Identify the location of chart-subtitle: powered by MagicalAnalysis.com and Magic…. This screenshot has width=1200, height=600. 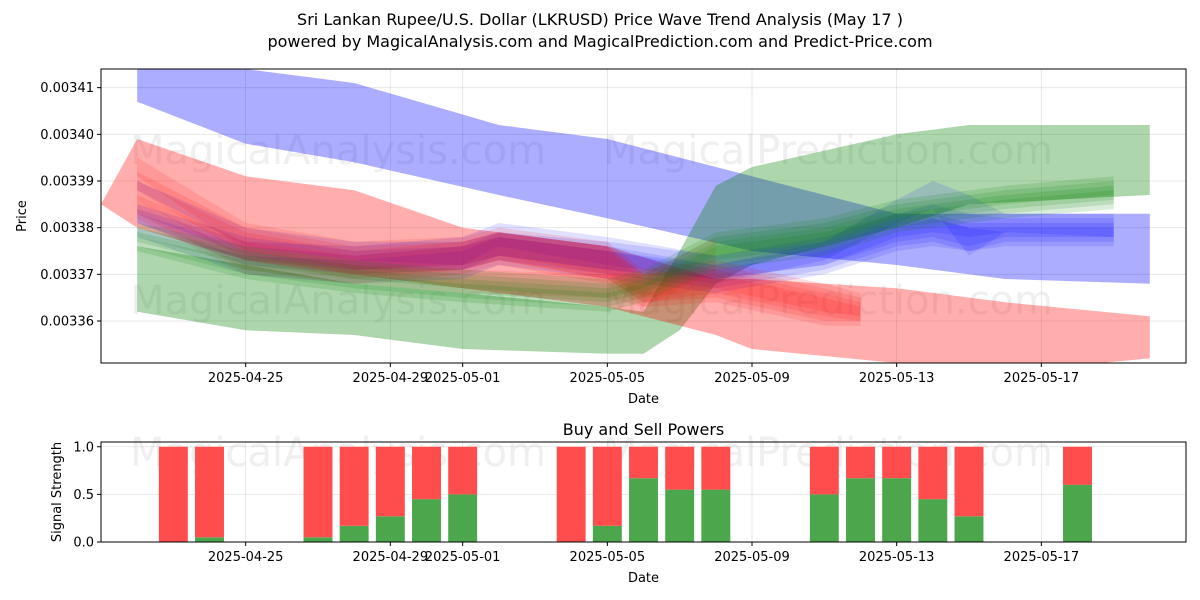
(600, 41).